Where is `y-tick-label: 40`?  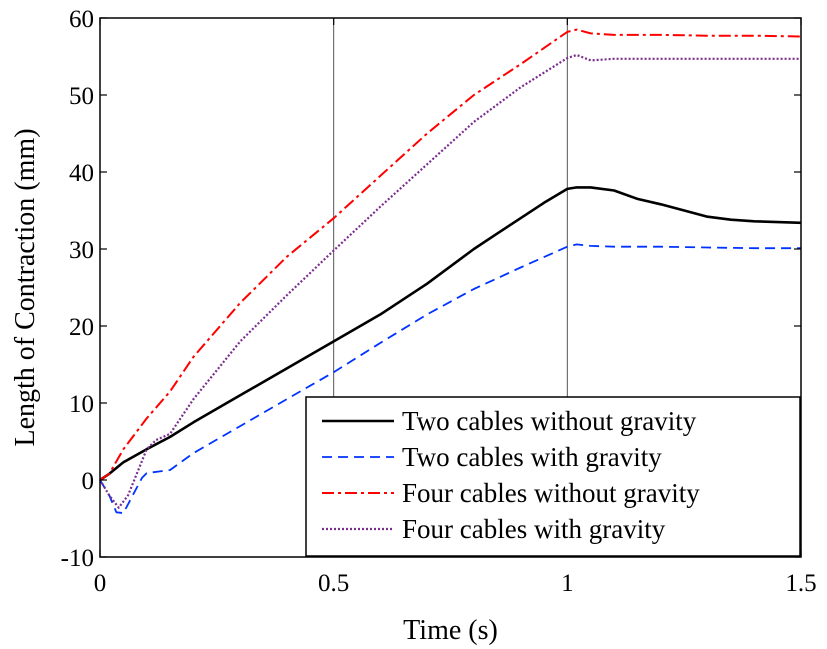 y-tick-label: 40 is located at coordinates (81, 173).